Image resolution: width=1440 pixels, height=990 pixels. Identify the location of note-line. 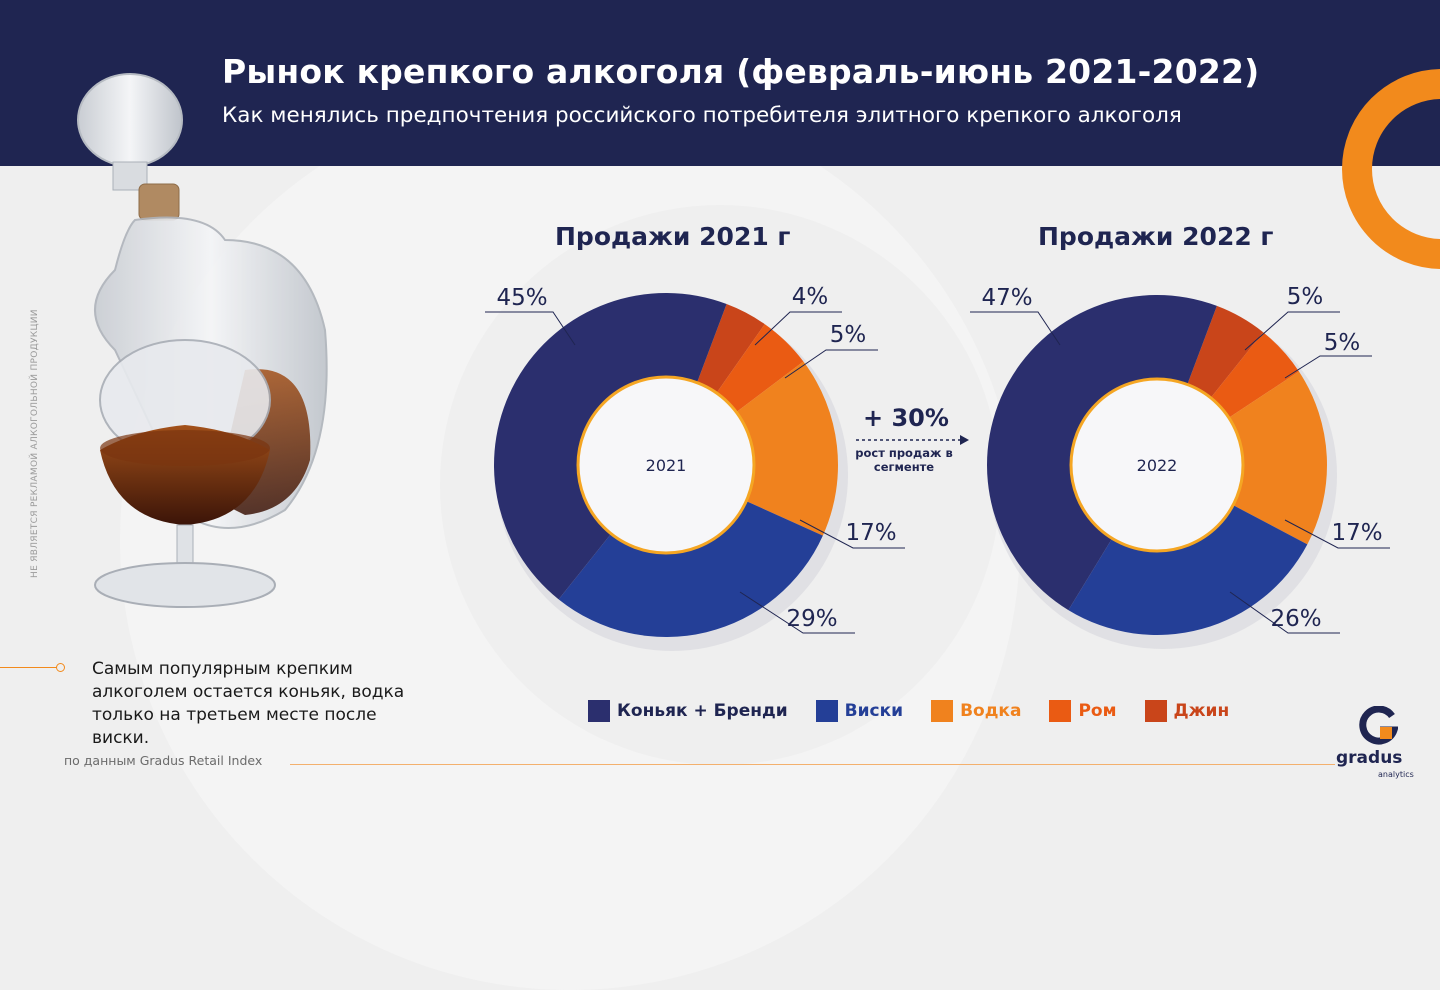
(29, 667).